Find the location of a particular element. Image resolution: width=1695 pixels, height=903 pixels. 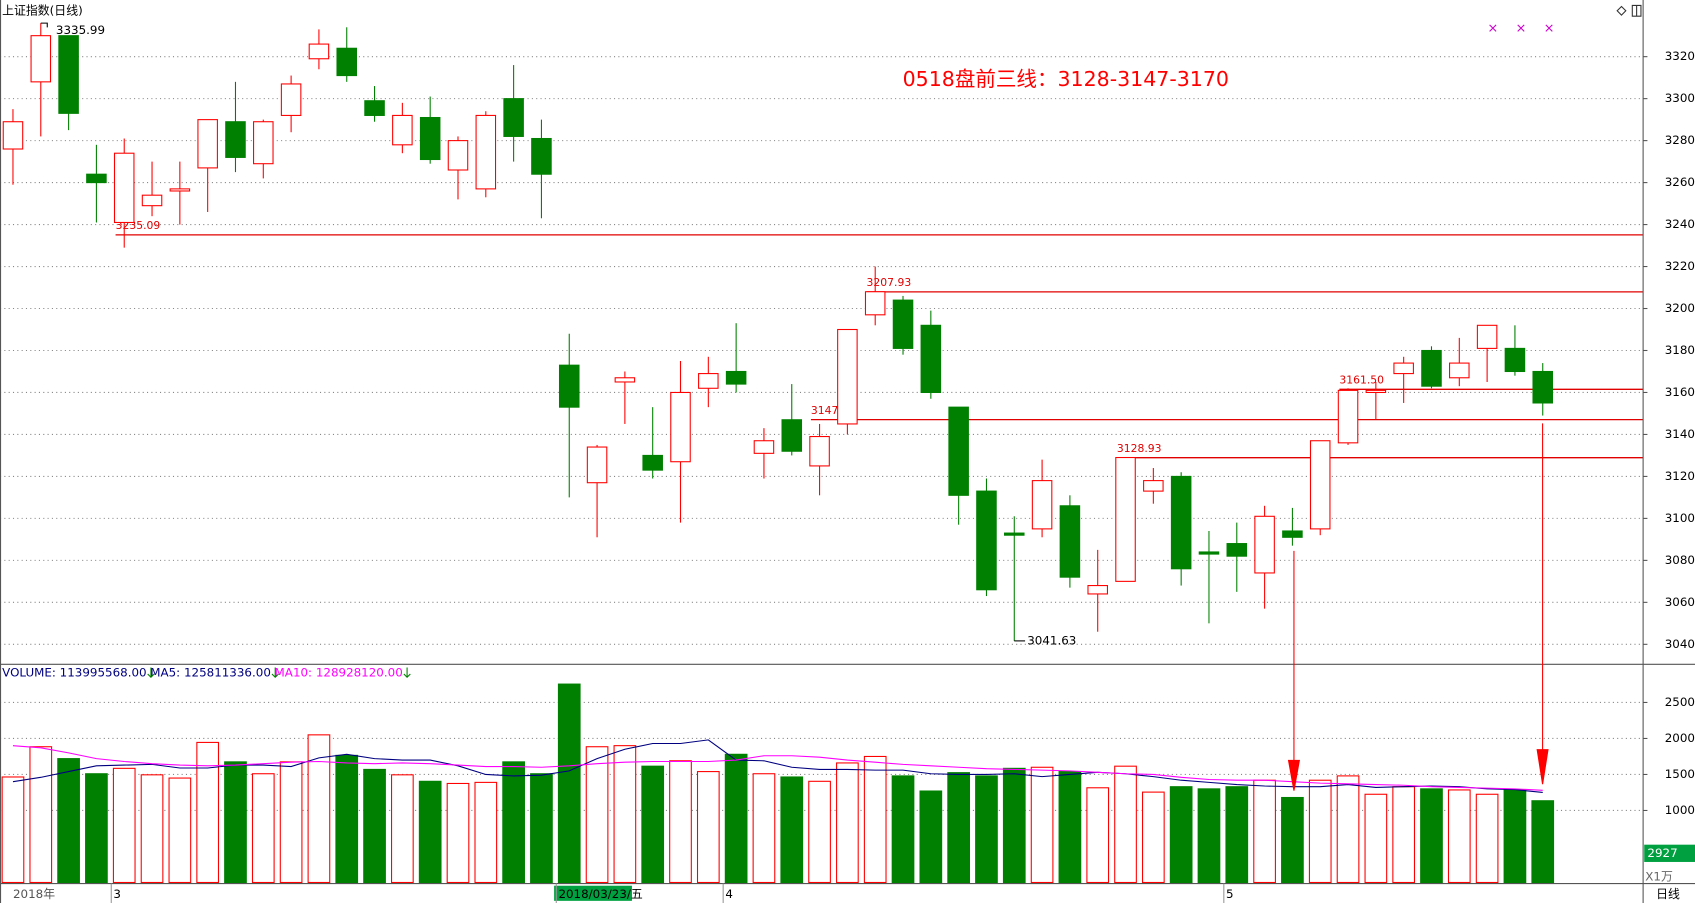

level-label: 3207.93 is located at coordinates (889, 282).